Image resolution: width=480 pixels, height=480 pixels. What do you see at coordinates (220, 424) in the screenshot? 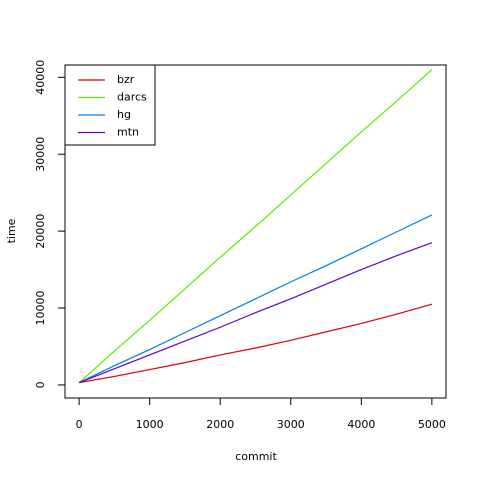
I see `x-tick-label: 2000` at bounding box center [220, 424].